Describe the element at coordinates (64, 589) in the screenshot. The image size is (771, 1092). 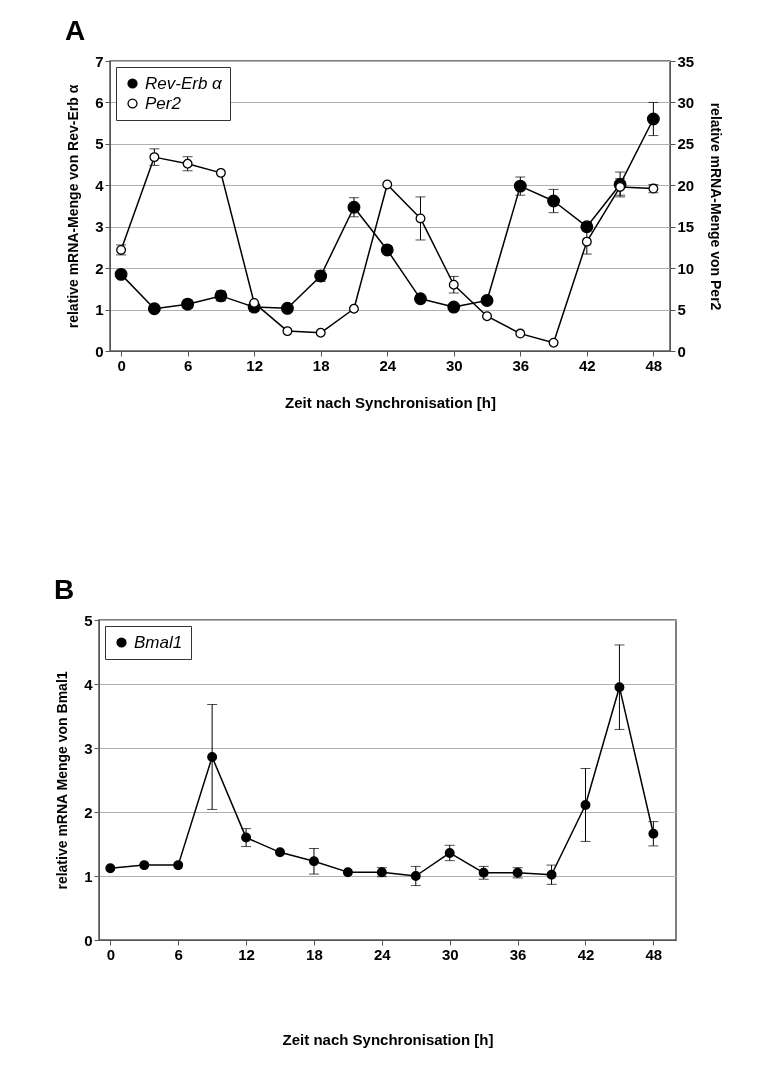
I see `chart-title: B` at that location.